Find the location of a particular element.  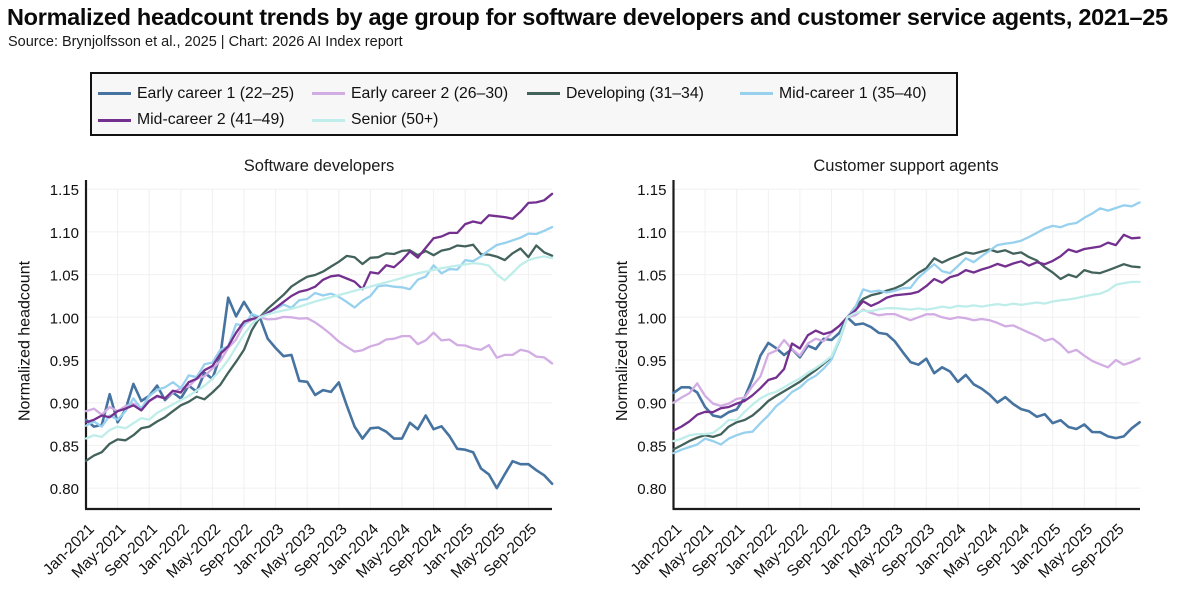

svg-text: Customer support agents is located at coordinates (905, 166).